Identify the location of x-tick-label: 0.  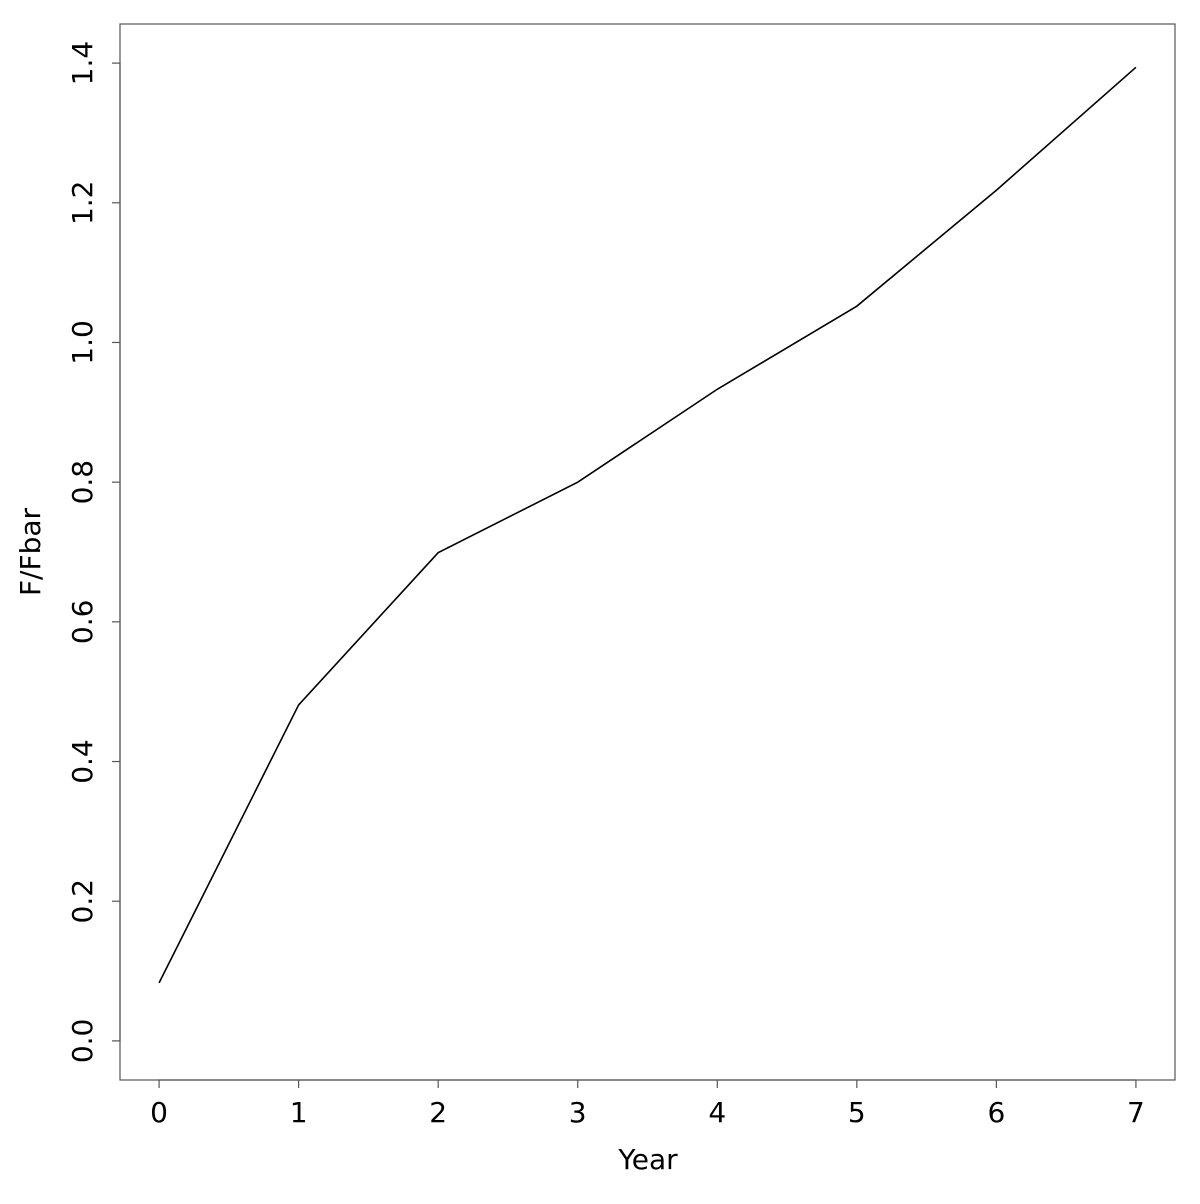
(159, 1112).